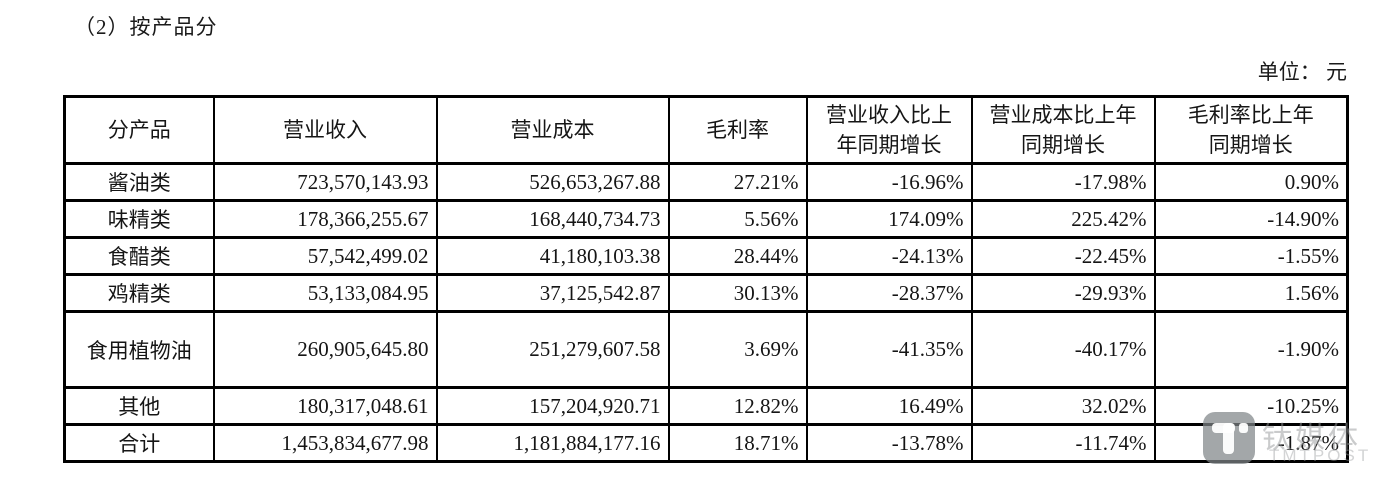 This screenshot has width=1399, height=488. Describe the element at coordinates (146, 27) in the screenshot. I see `section-title: （2）按产品分` at that location.